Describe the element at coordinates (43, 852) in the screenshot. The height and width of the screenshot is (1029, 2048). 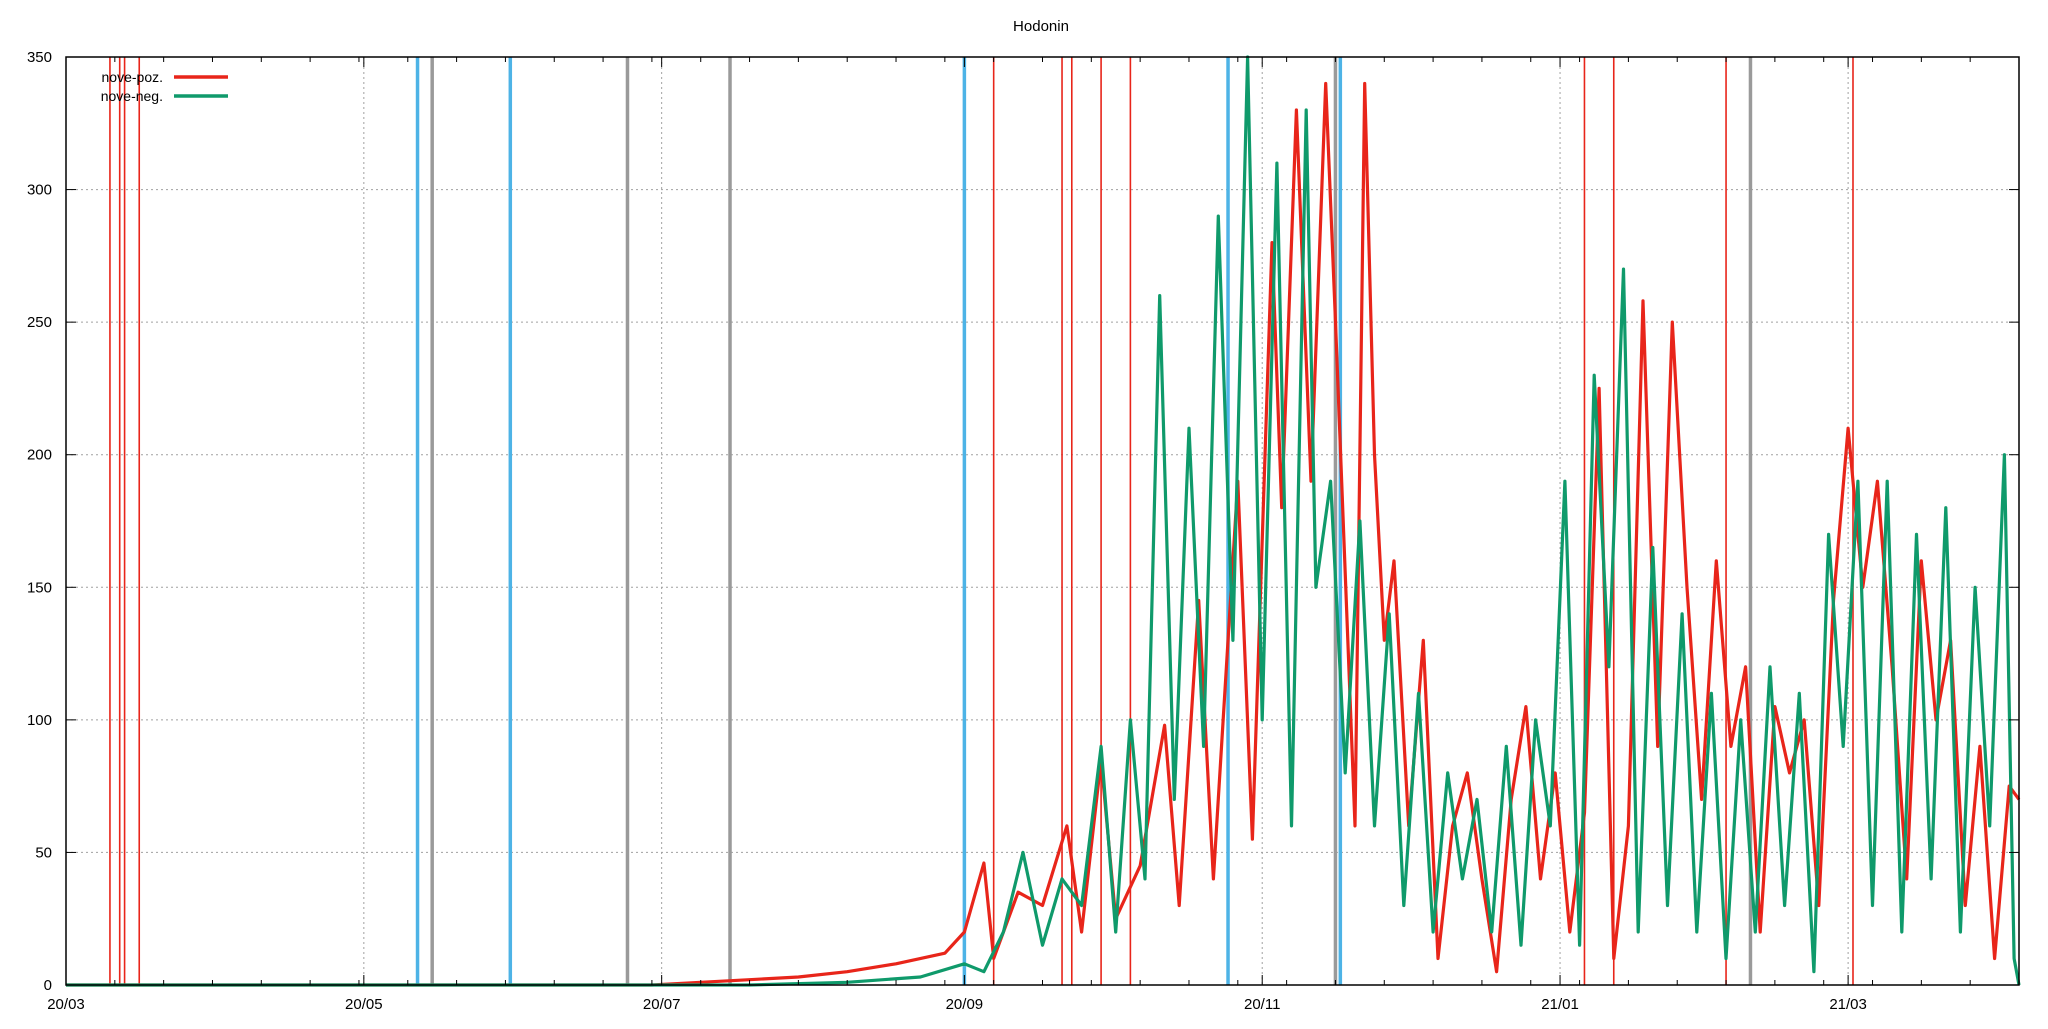
I see `y-tick-label: 50` at that location.